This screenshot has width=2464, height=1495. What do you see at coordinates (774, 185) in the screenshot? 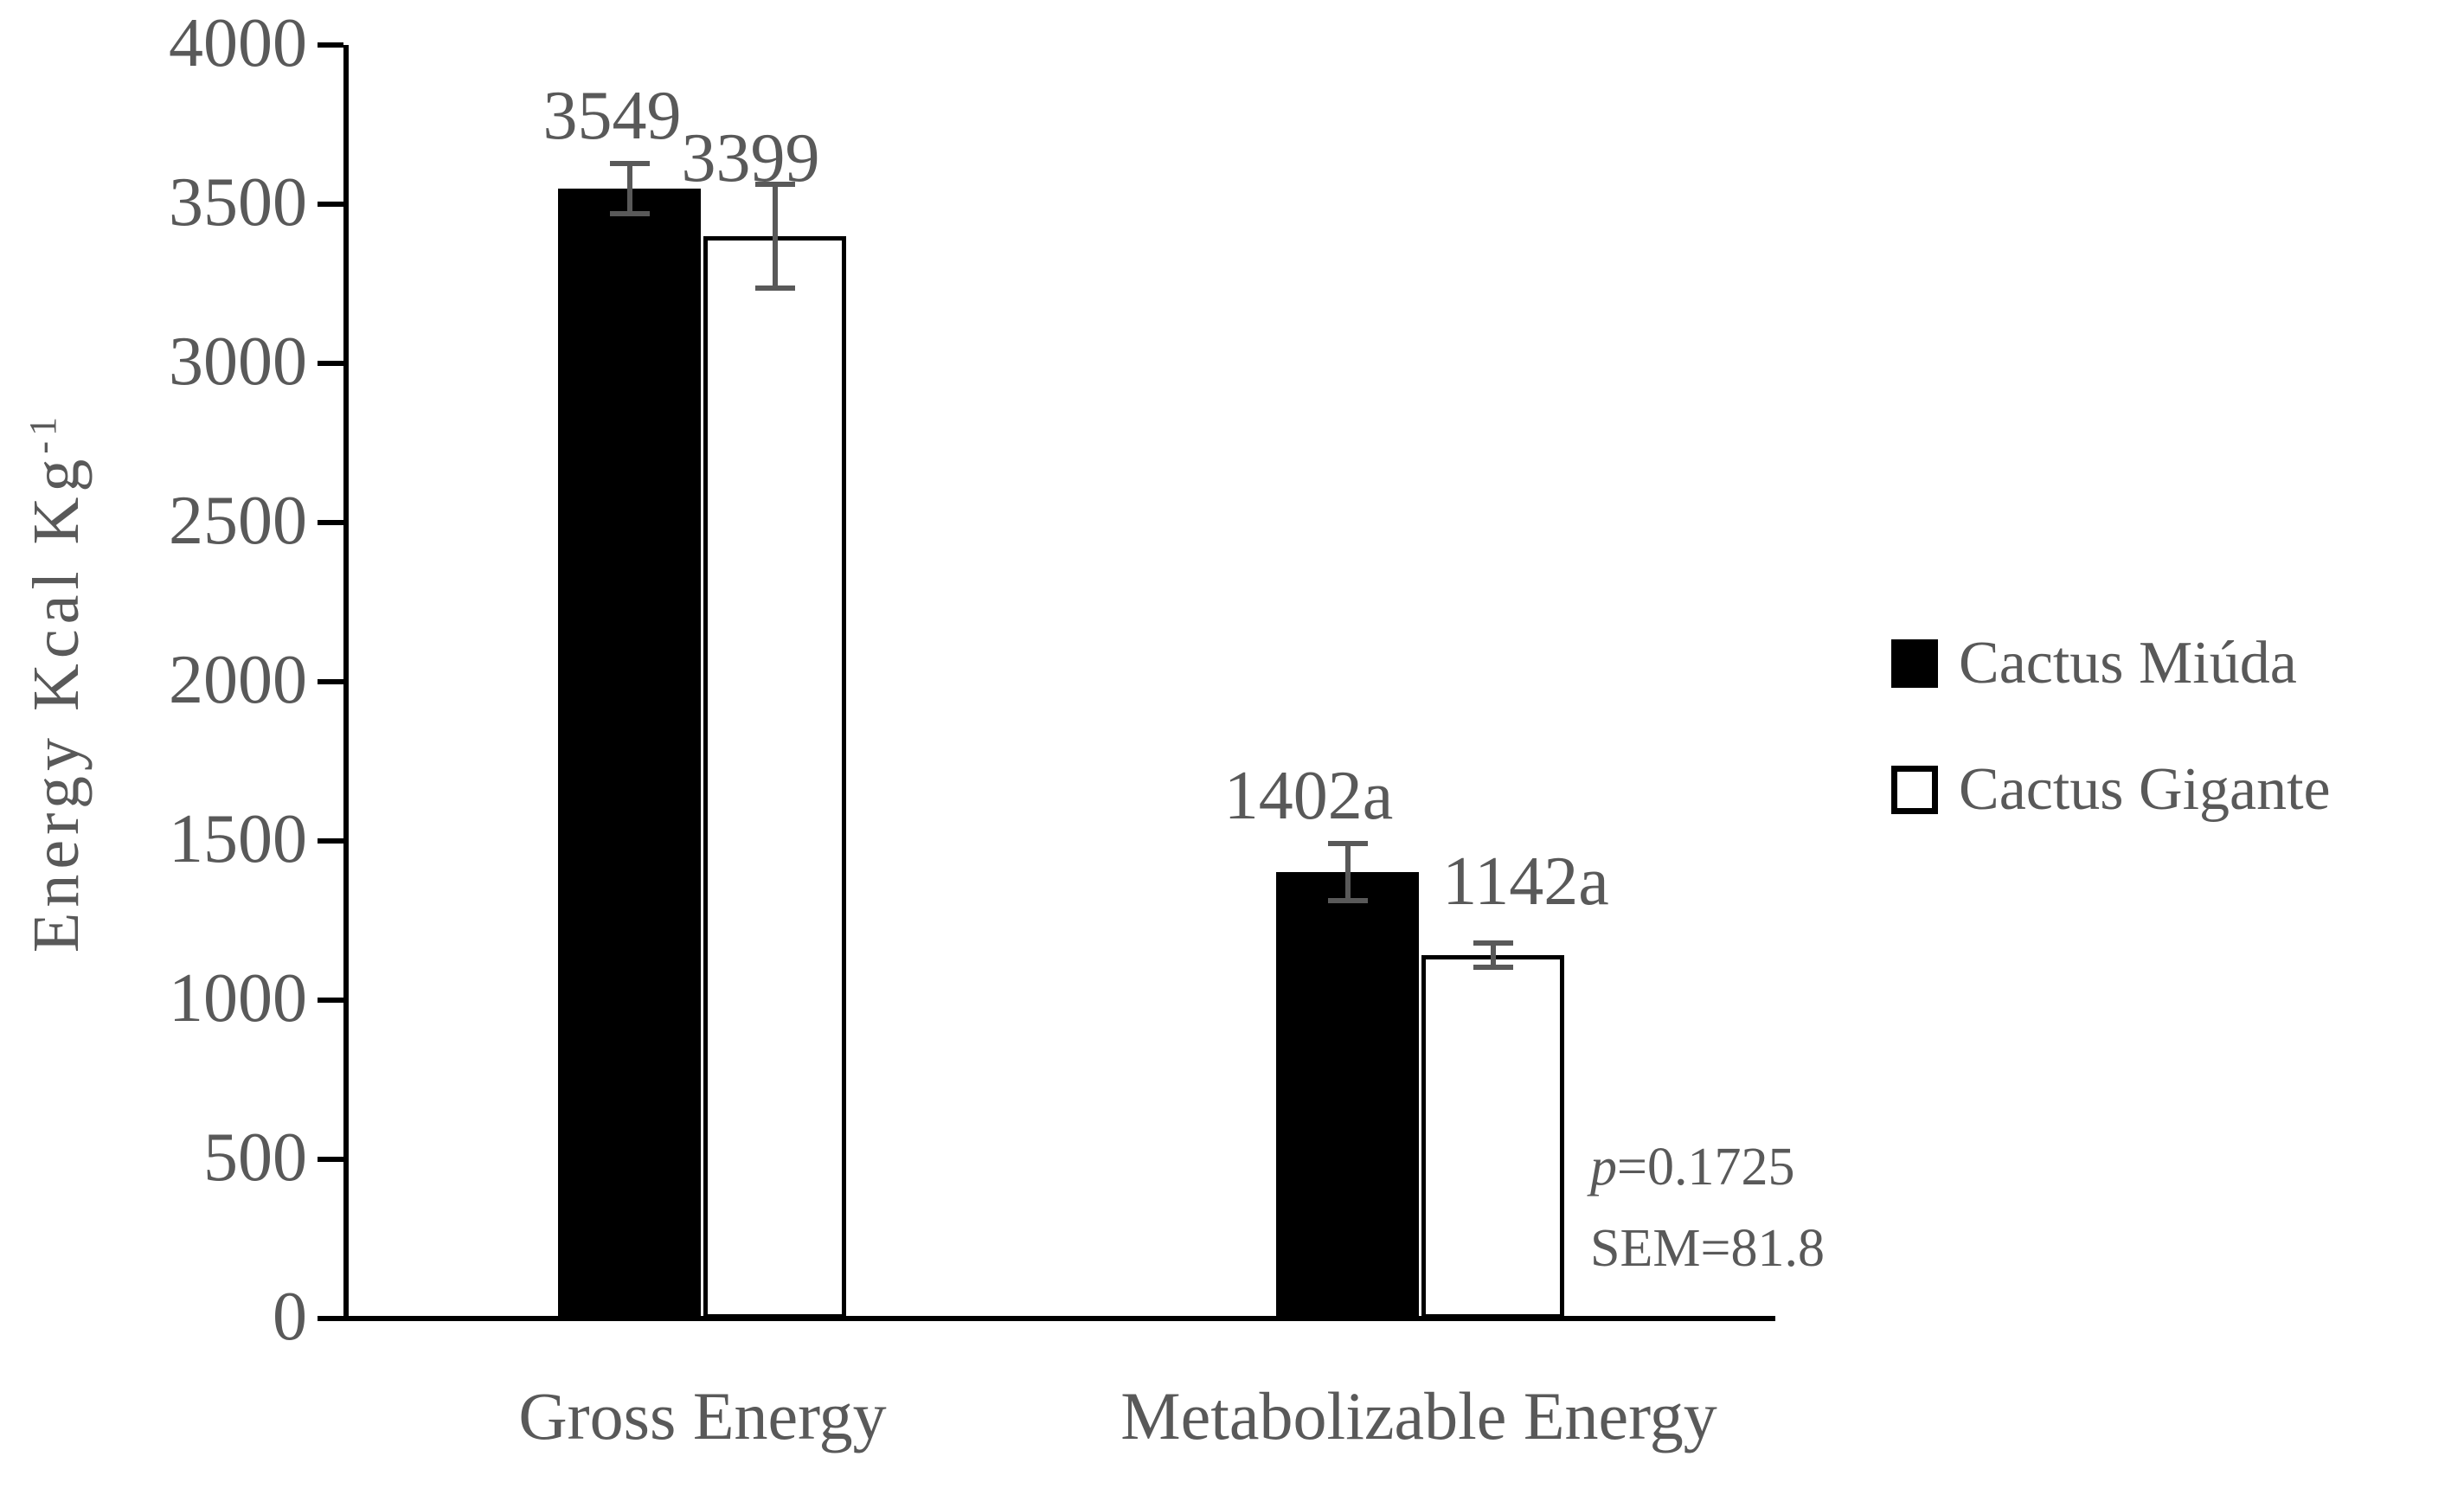
I see `error-bar-cap-top-gross-energy-cactus-gigante` at bounding box center [774, 185].